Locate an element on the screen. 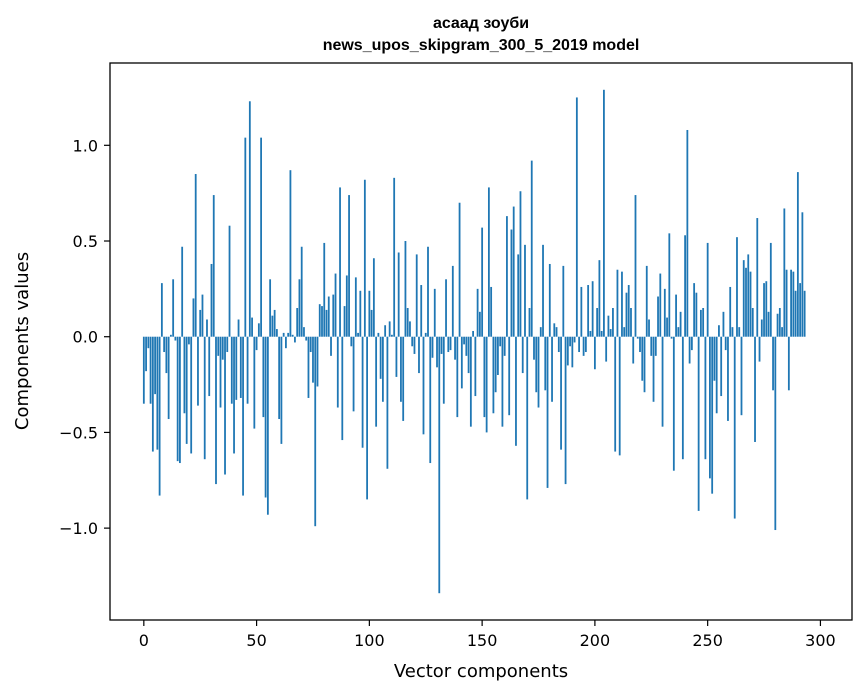 Image resolution: width=867 pixels, height=696 pixels. x-tick-label: 100 is located at coordinates (369, 640).